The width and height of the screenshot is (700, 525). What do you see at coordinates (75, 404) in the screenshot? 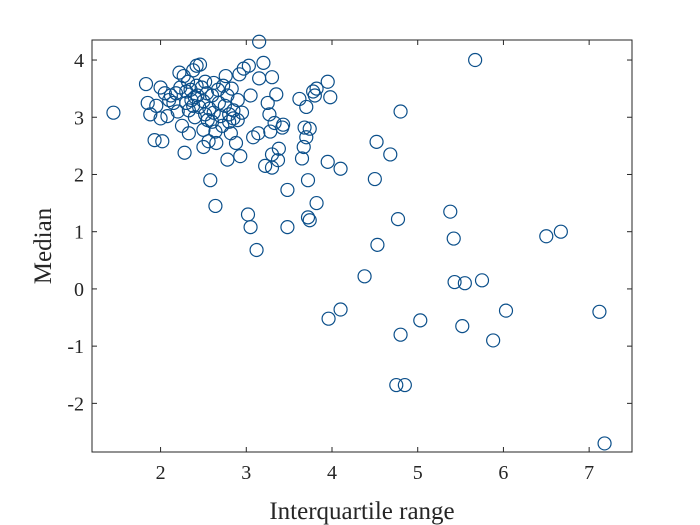
I see `y-tick-label: -2` at bounding box center [75, 404].